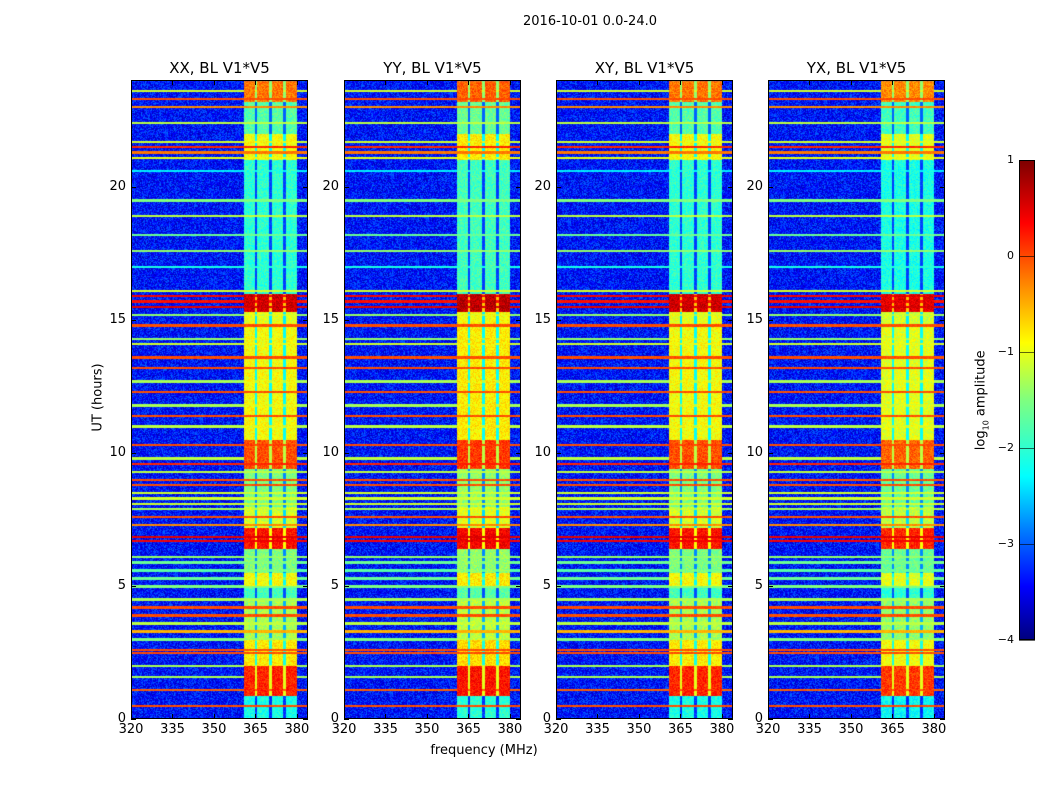 The height and width of the screenshot is (800, 1050). Describe the element at coordinates (121, 585) in the screenshot. I see `y-tick-label: 5` at that location.